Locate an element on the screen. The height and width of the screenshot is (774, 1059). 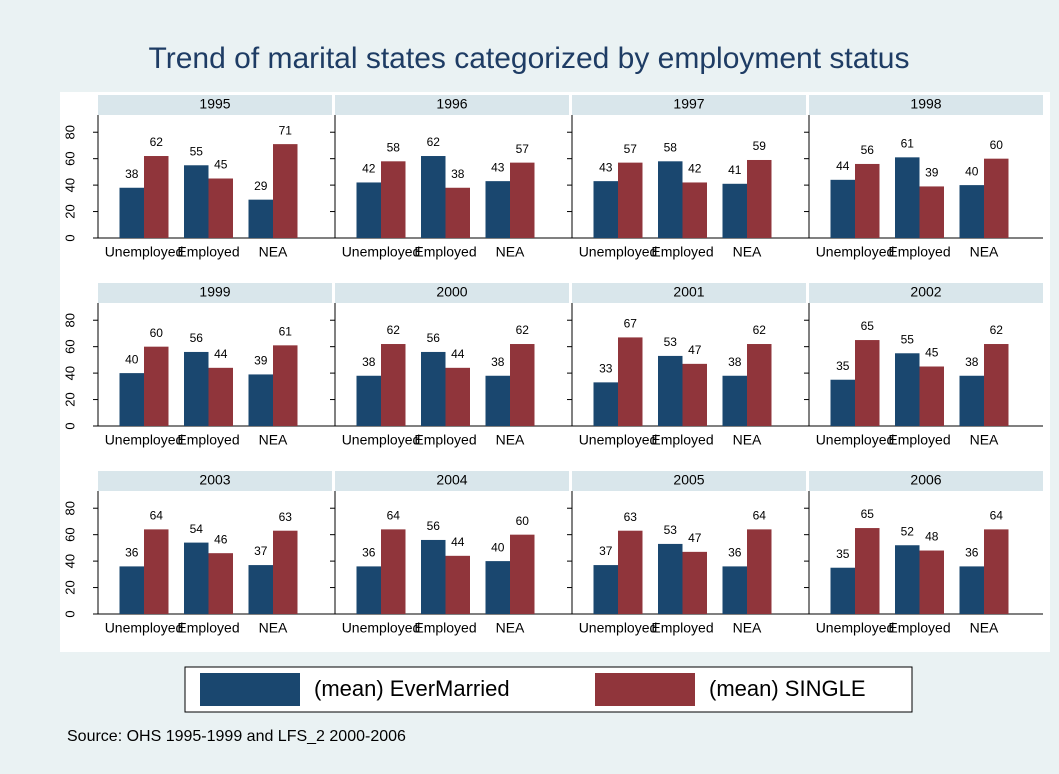
value-label: 71 is located at coordinates (286, 130).